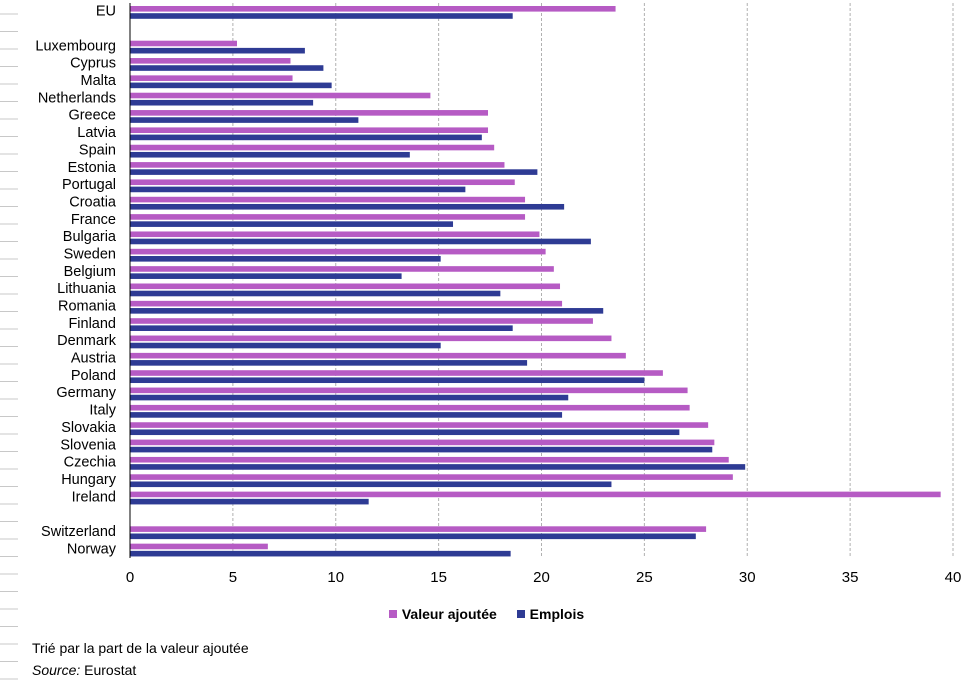 This screenshot has width=973, height=680. What do you see at coordinates (644, 577) in the screenshot?
I see `x-tick-label-25: 25` at bounding box center [644, 577].